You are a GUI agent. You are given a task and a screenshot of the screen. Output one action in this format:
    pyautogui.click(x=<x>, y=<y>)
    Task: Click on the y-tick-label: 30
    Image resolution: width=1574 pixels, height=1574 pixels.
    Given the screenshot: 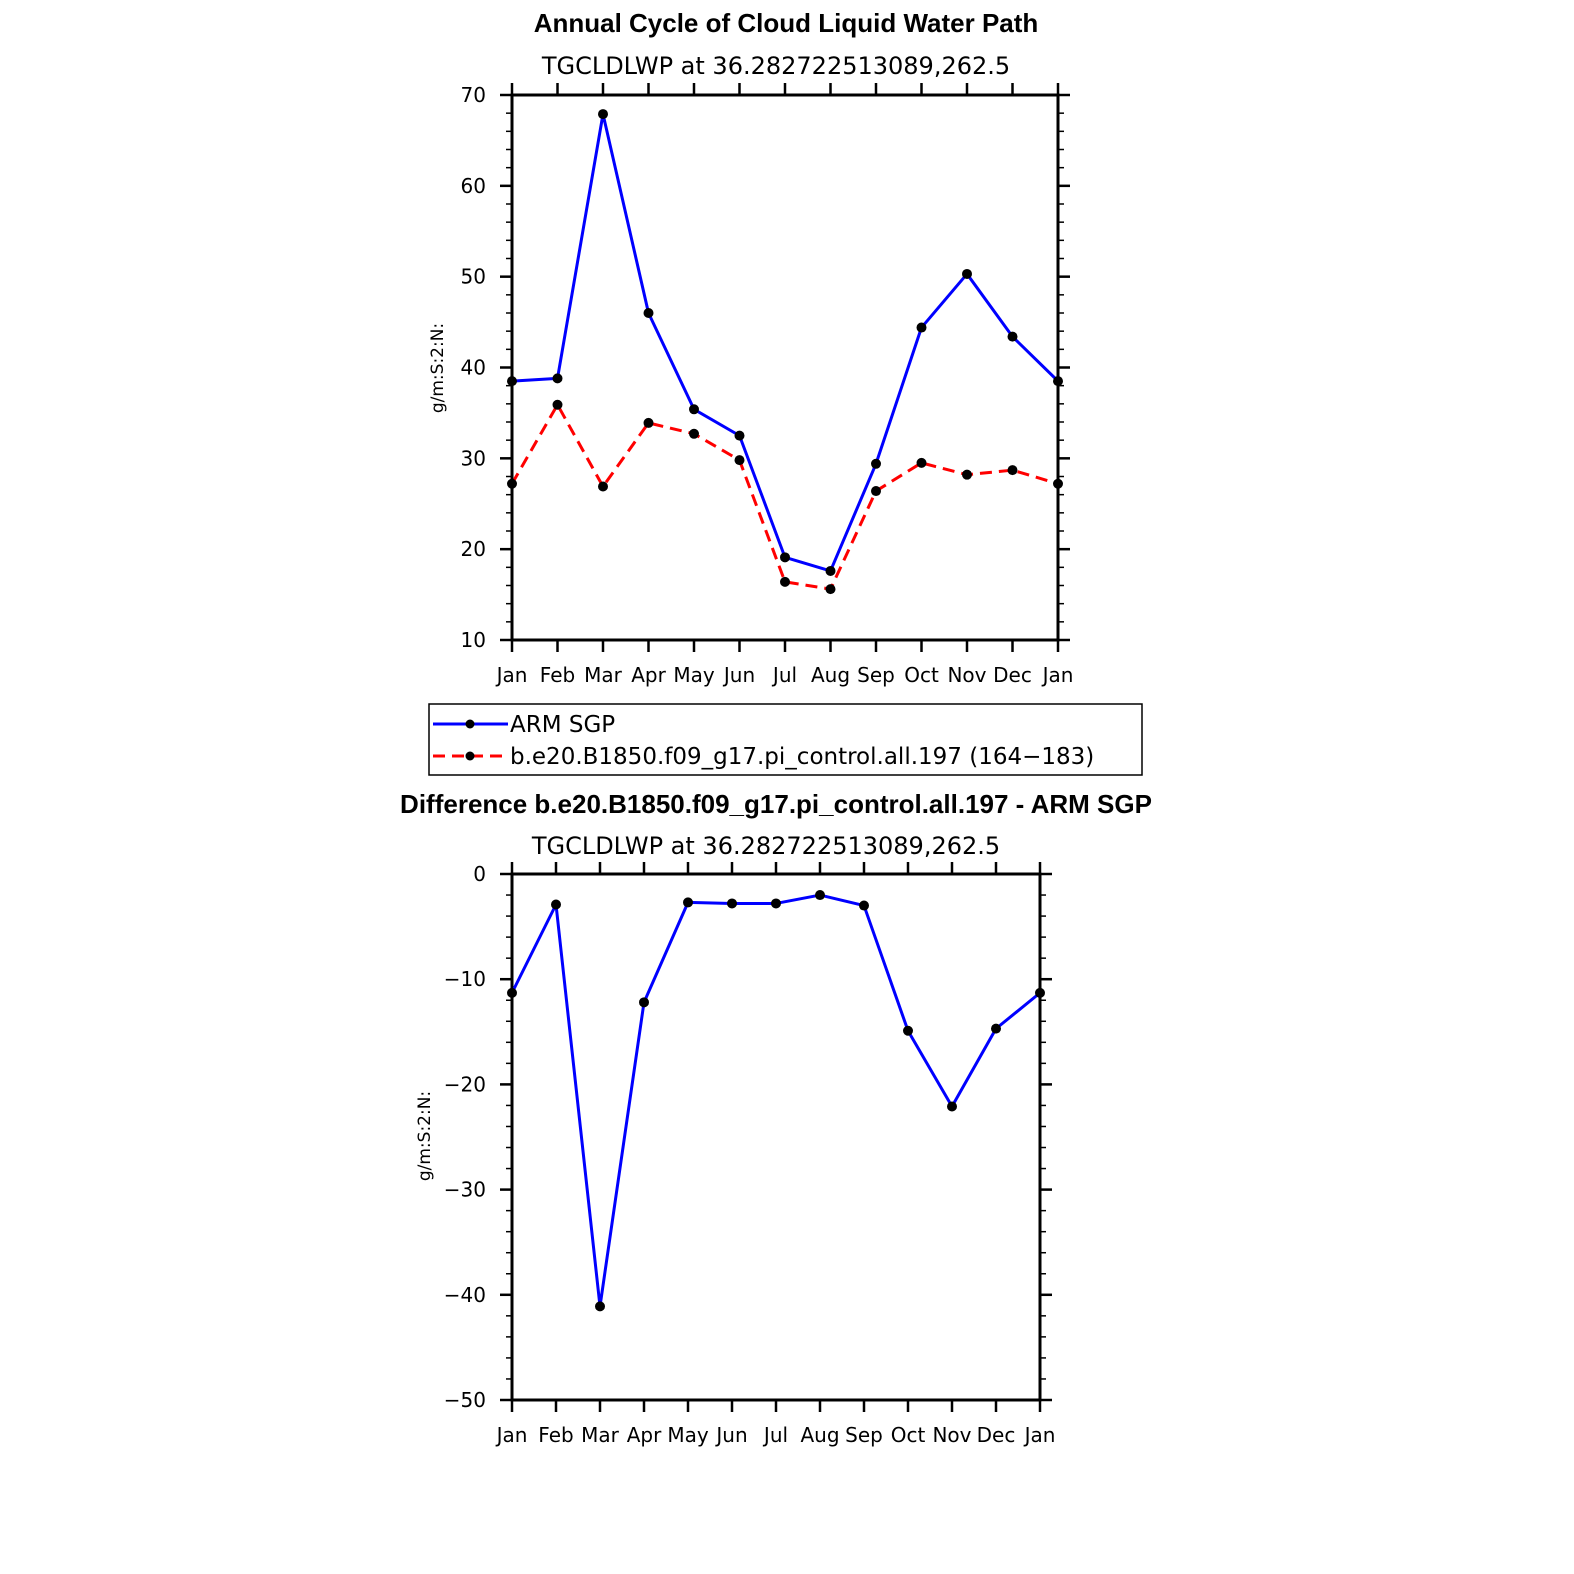 What is the action you would take?
    pyautogui.click(x=473, y=458)
    